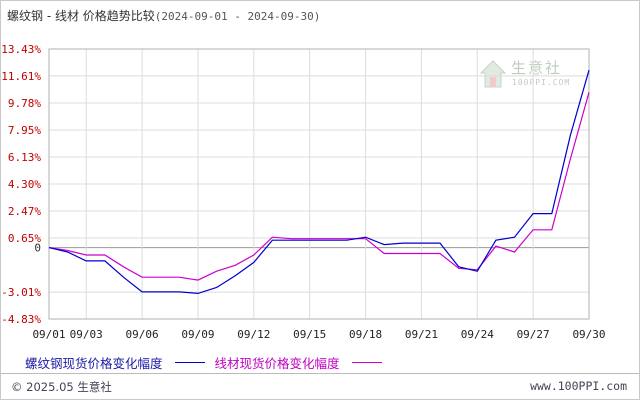  I want to click on watermark-logo: 生意社 100PPI.COM, so click(529, 75).